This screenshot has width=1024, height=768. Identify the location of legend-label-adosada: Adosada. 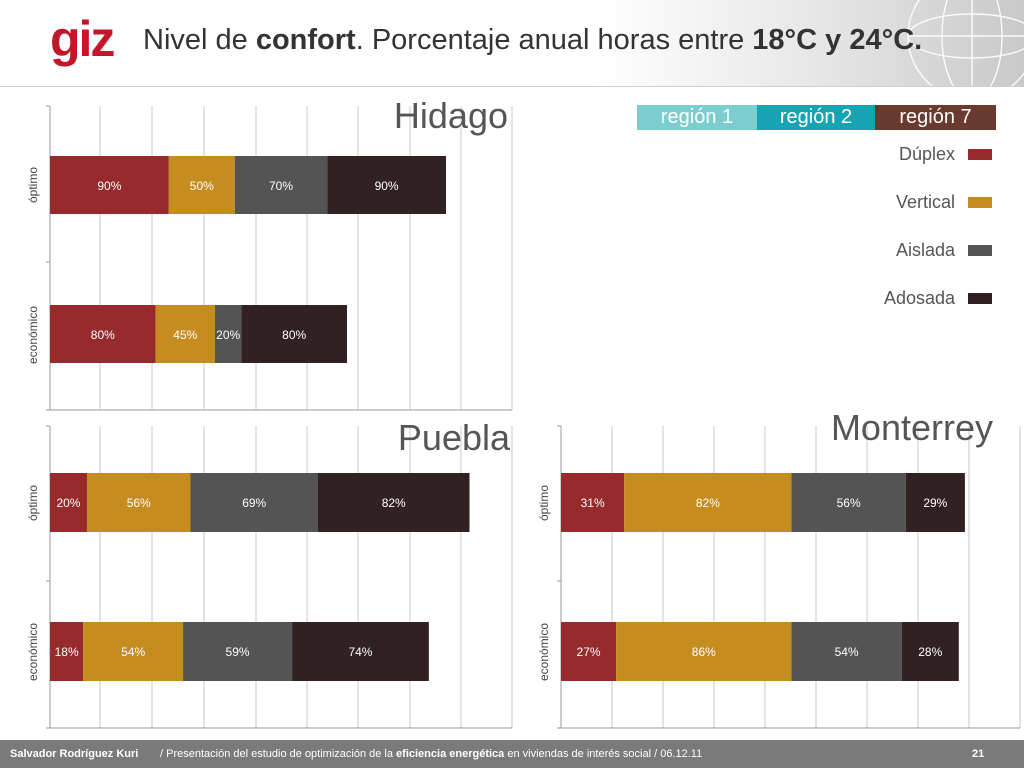
(919, 298).